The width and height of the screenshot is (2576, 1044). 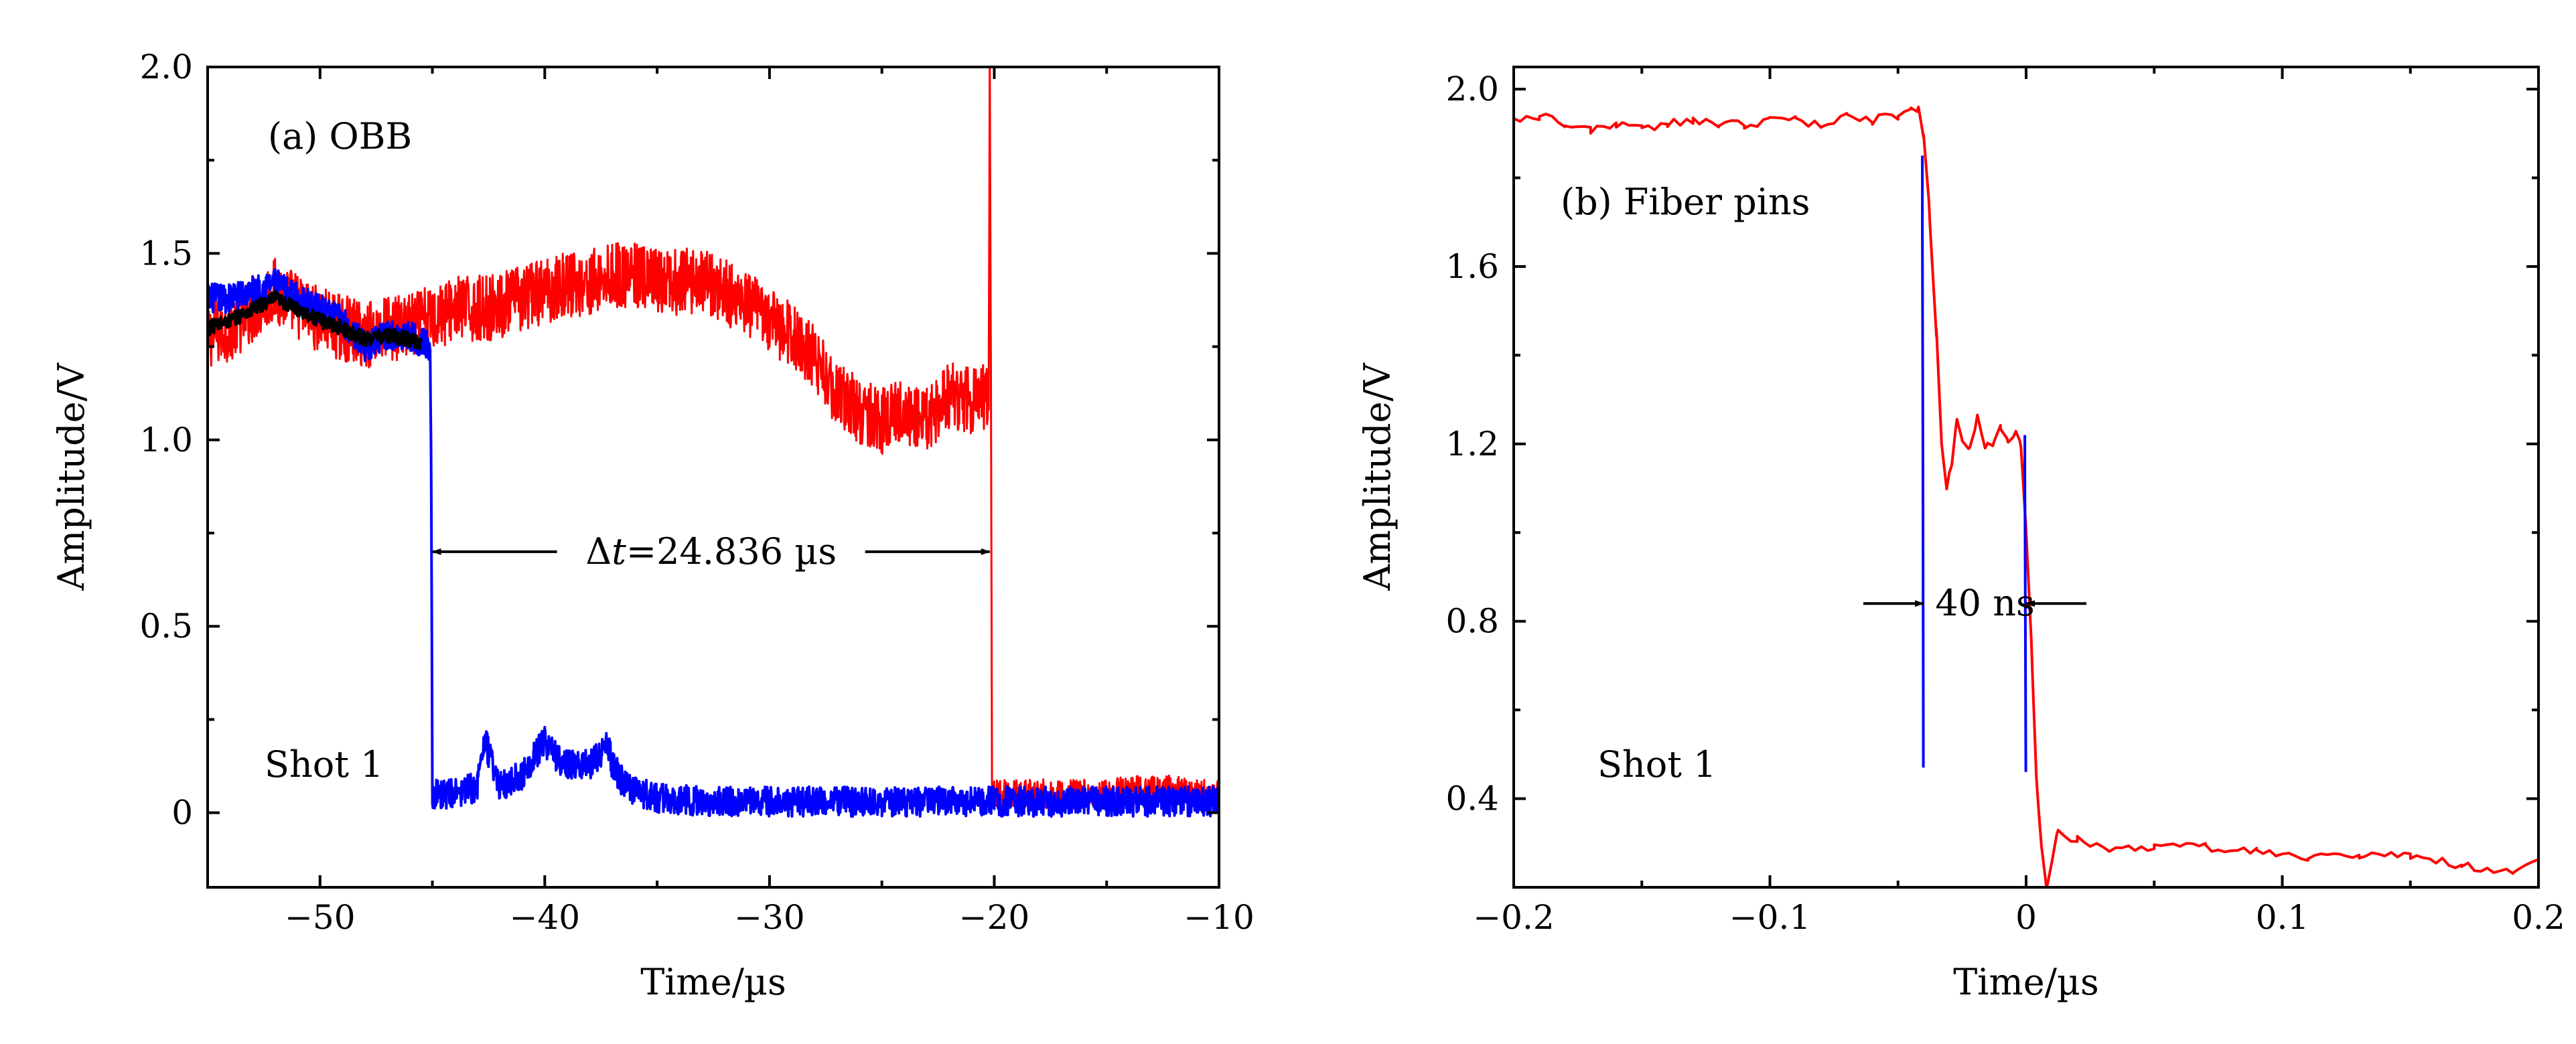 I want to click on panel-b-x-tick-label: −0.2, so click(x=1513, y=917).